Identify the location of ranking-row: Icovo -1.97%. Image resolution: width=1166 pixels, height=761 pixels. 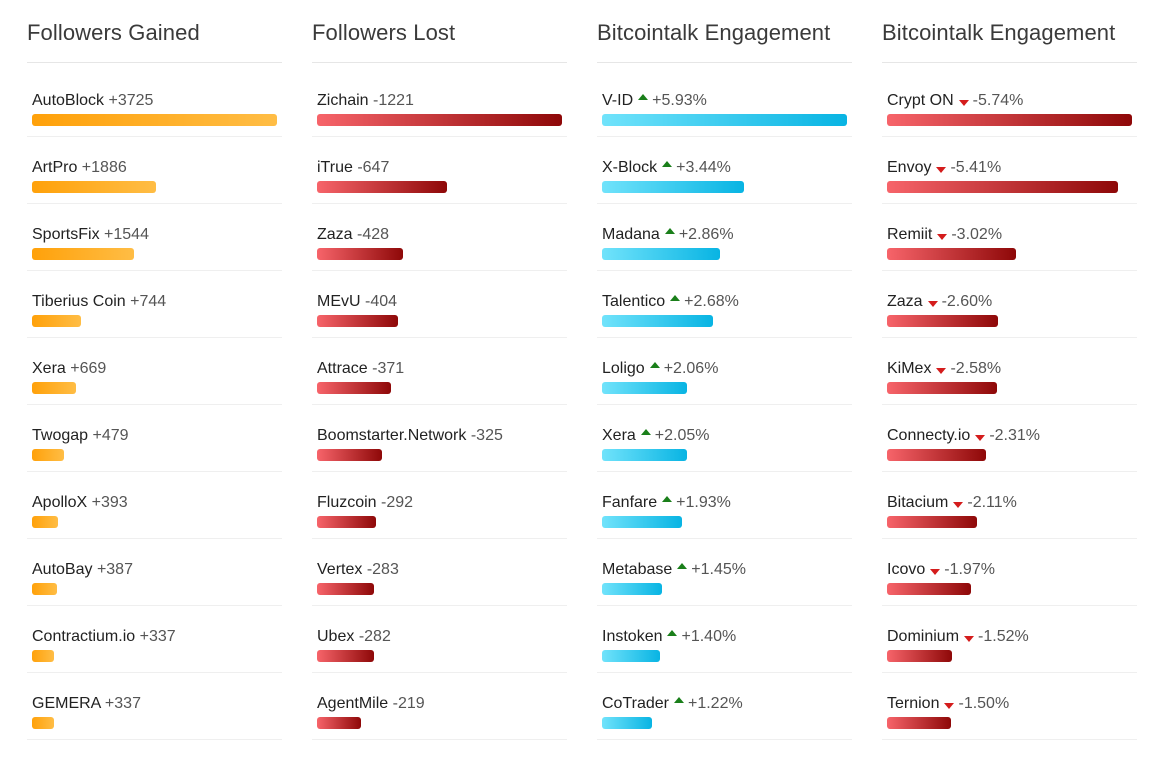
(1009, 593).